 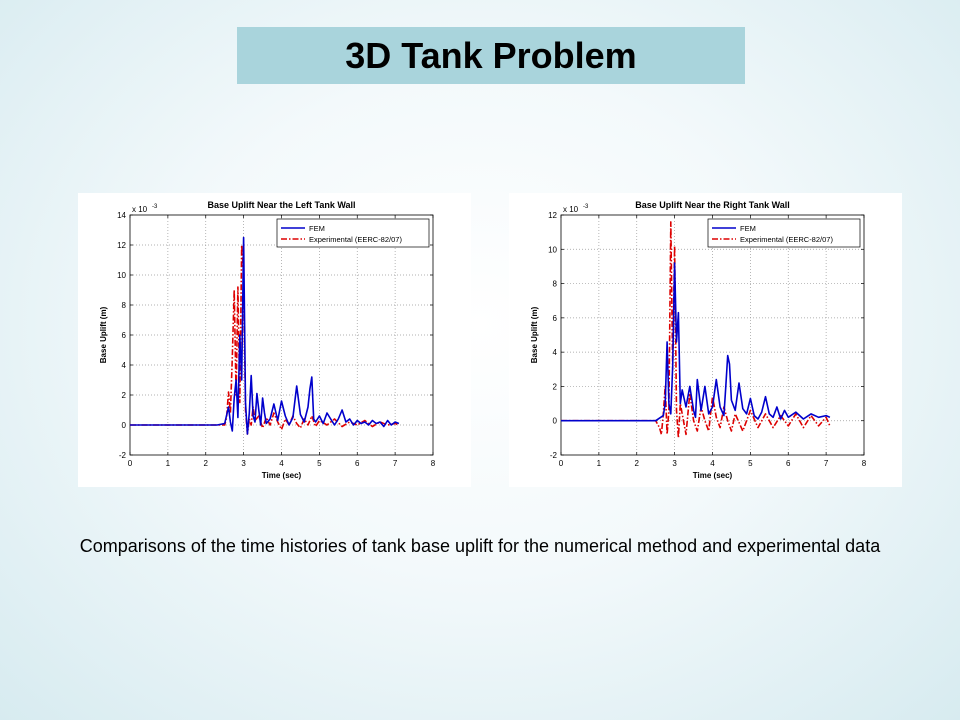 I want to click on y-tick-label: 14, so click(x=121, y=215).